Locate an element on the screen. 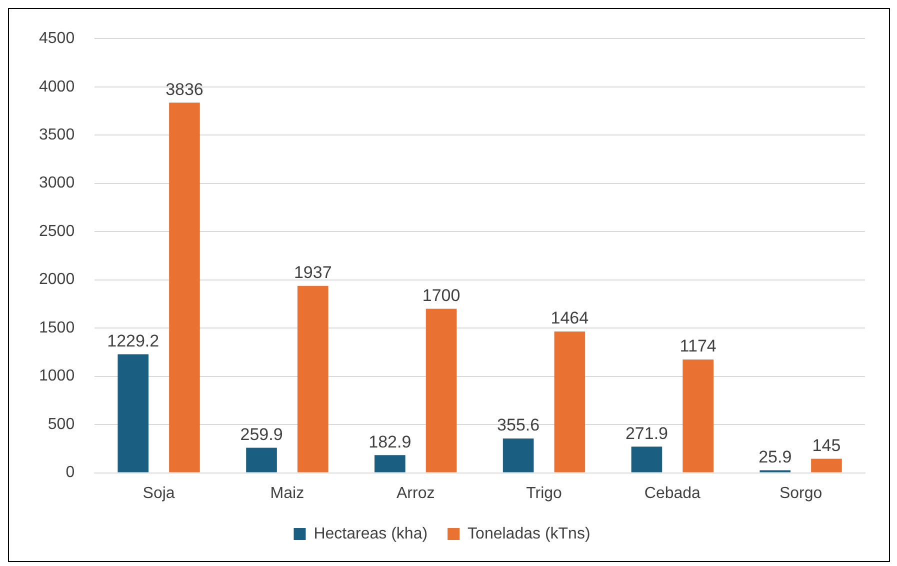  data-label: 1937 is located at coordinates (313, 272).